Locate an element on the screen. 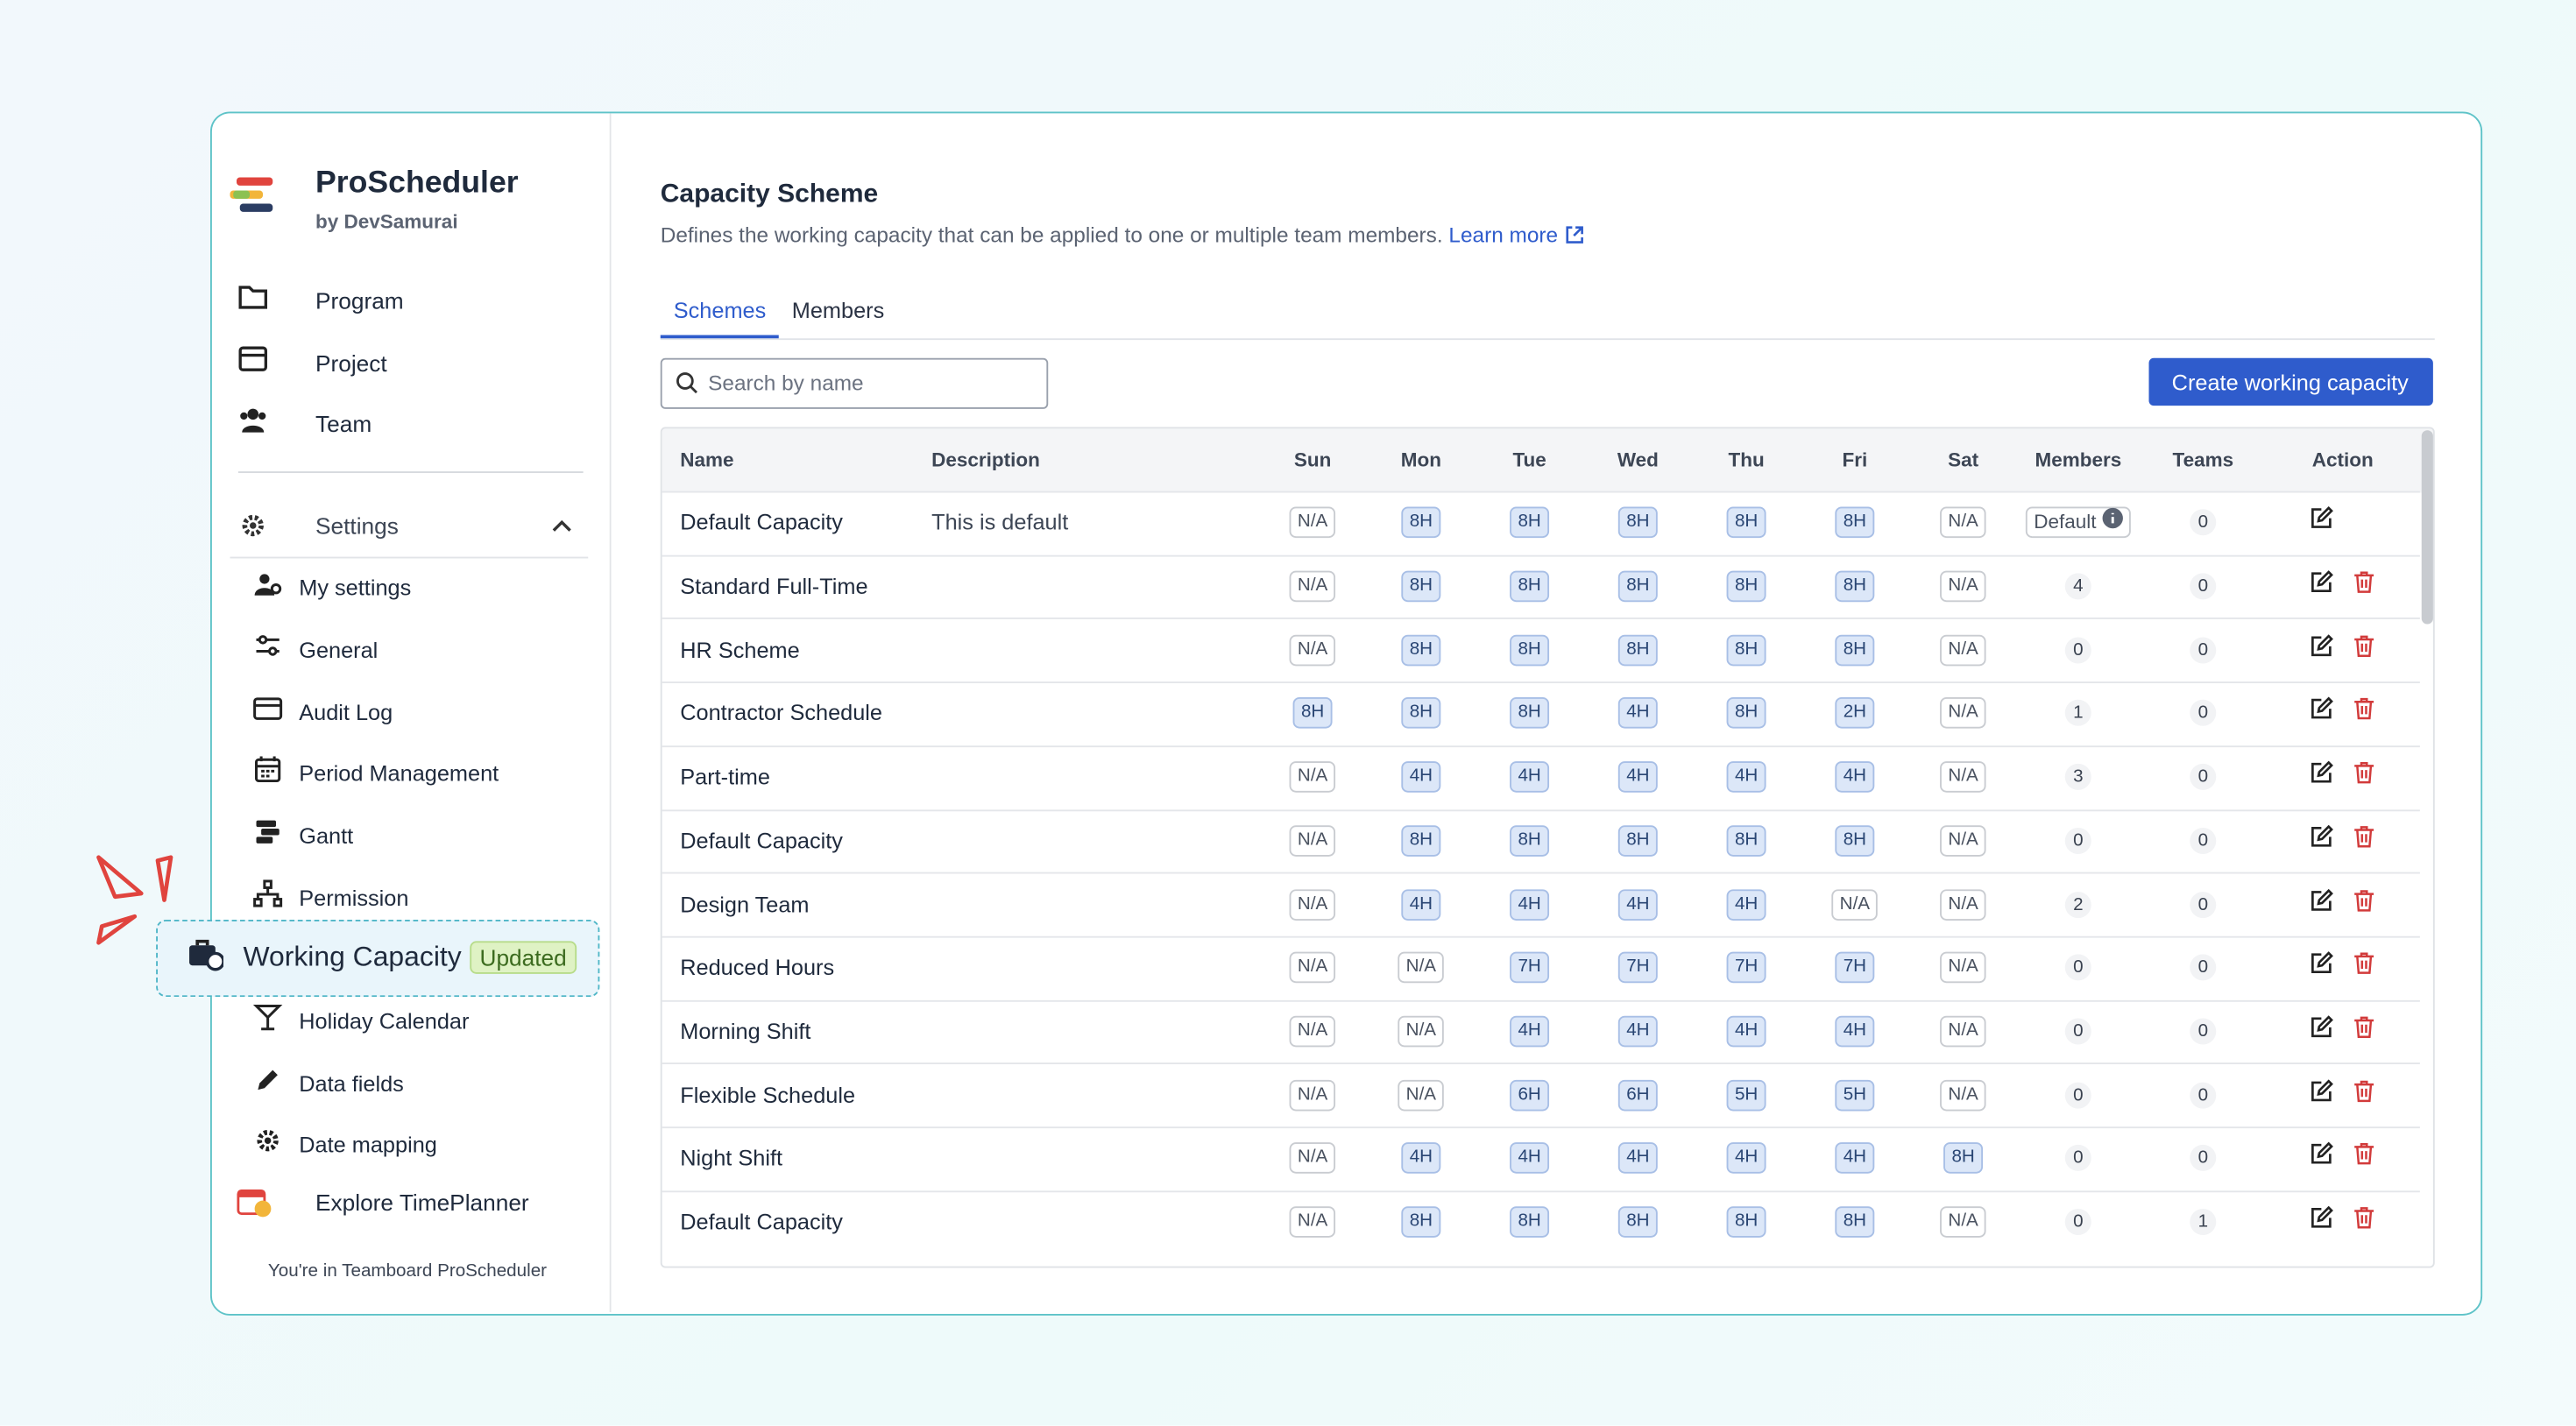 The image size is (2576, 1426). search-box is located at coordinates (854, 383).